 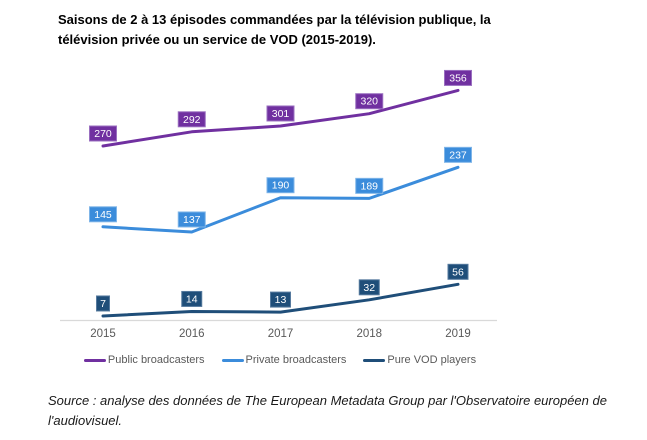 I want to click on data-label-box-pure-vod-players-2016, so click(x=192, y=298).